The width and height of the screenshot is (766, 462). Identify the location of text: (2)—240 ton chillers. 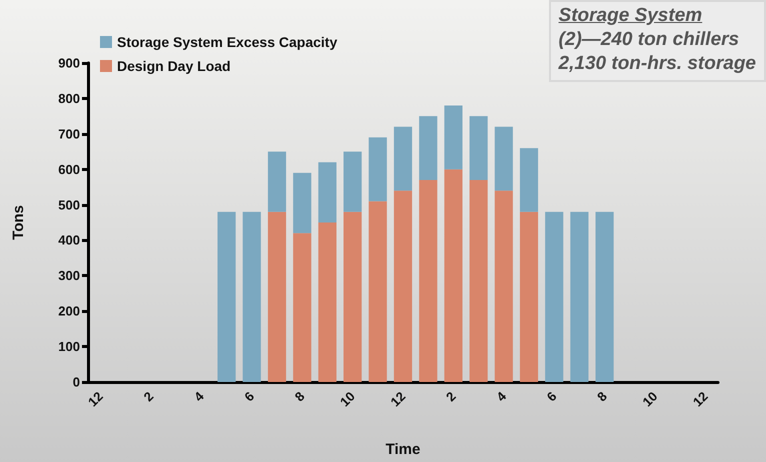
(649, 40).